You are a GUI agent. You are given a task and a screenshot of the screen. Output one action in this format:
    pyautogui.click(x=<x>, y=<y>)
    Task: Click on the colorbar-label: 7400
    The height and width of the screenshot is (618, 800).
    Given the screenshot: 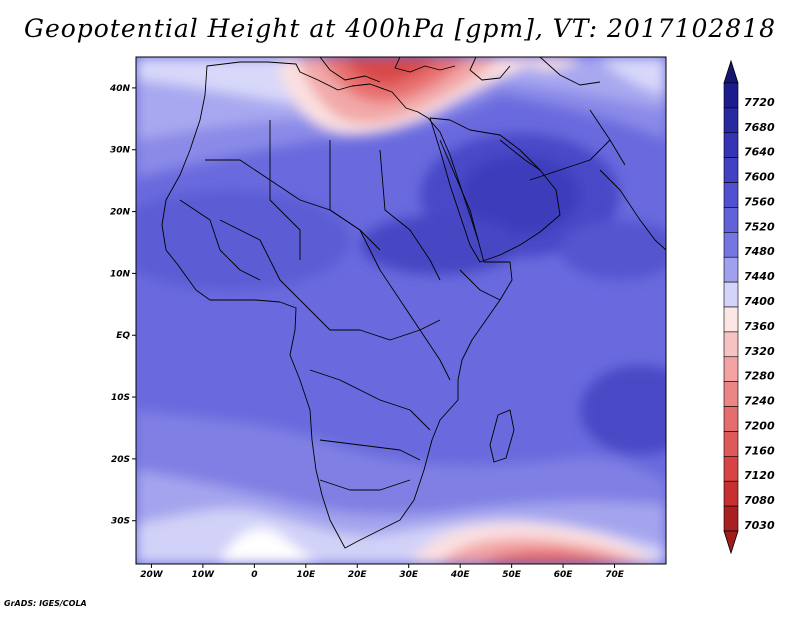 What is the action you would take?
    pyautogui.click(x=759, y=301)
    